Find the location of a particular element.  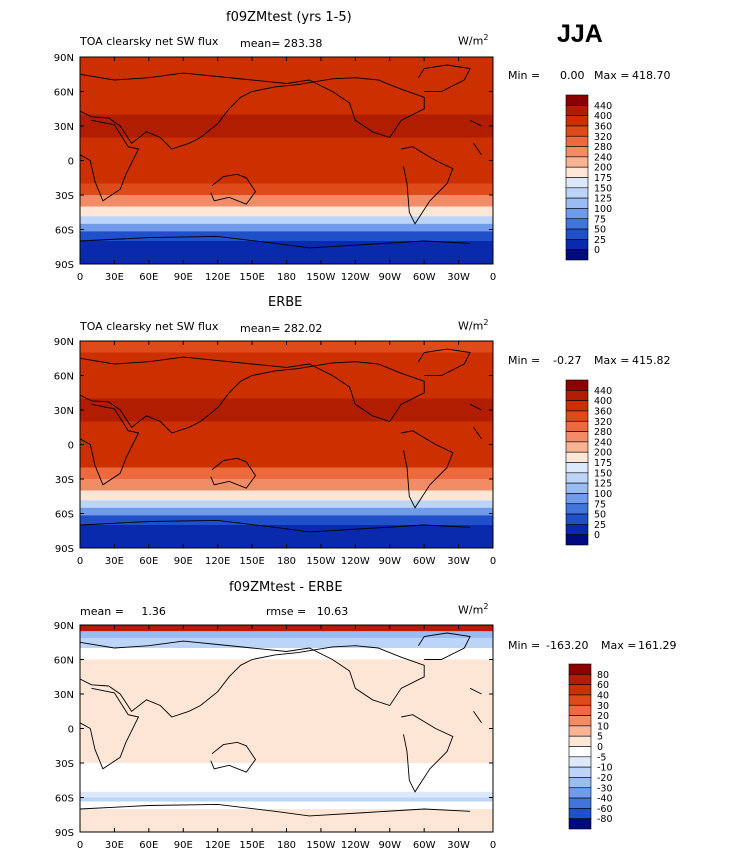

units-text: W/m is located at coordinates (471, 610).